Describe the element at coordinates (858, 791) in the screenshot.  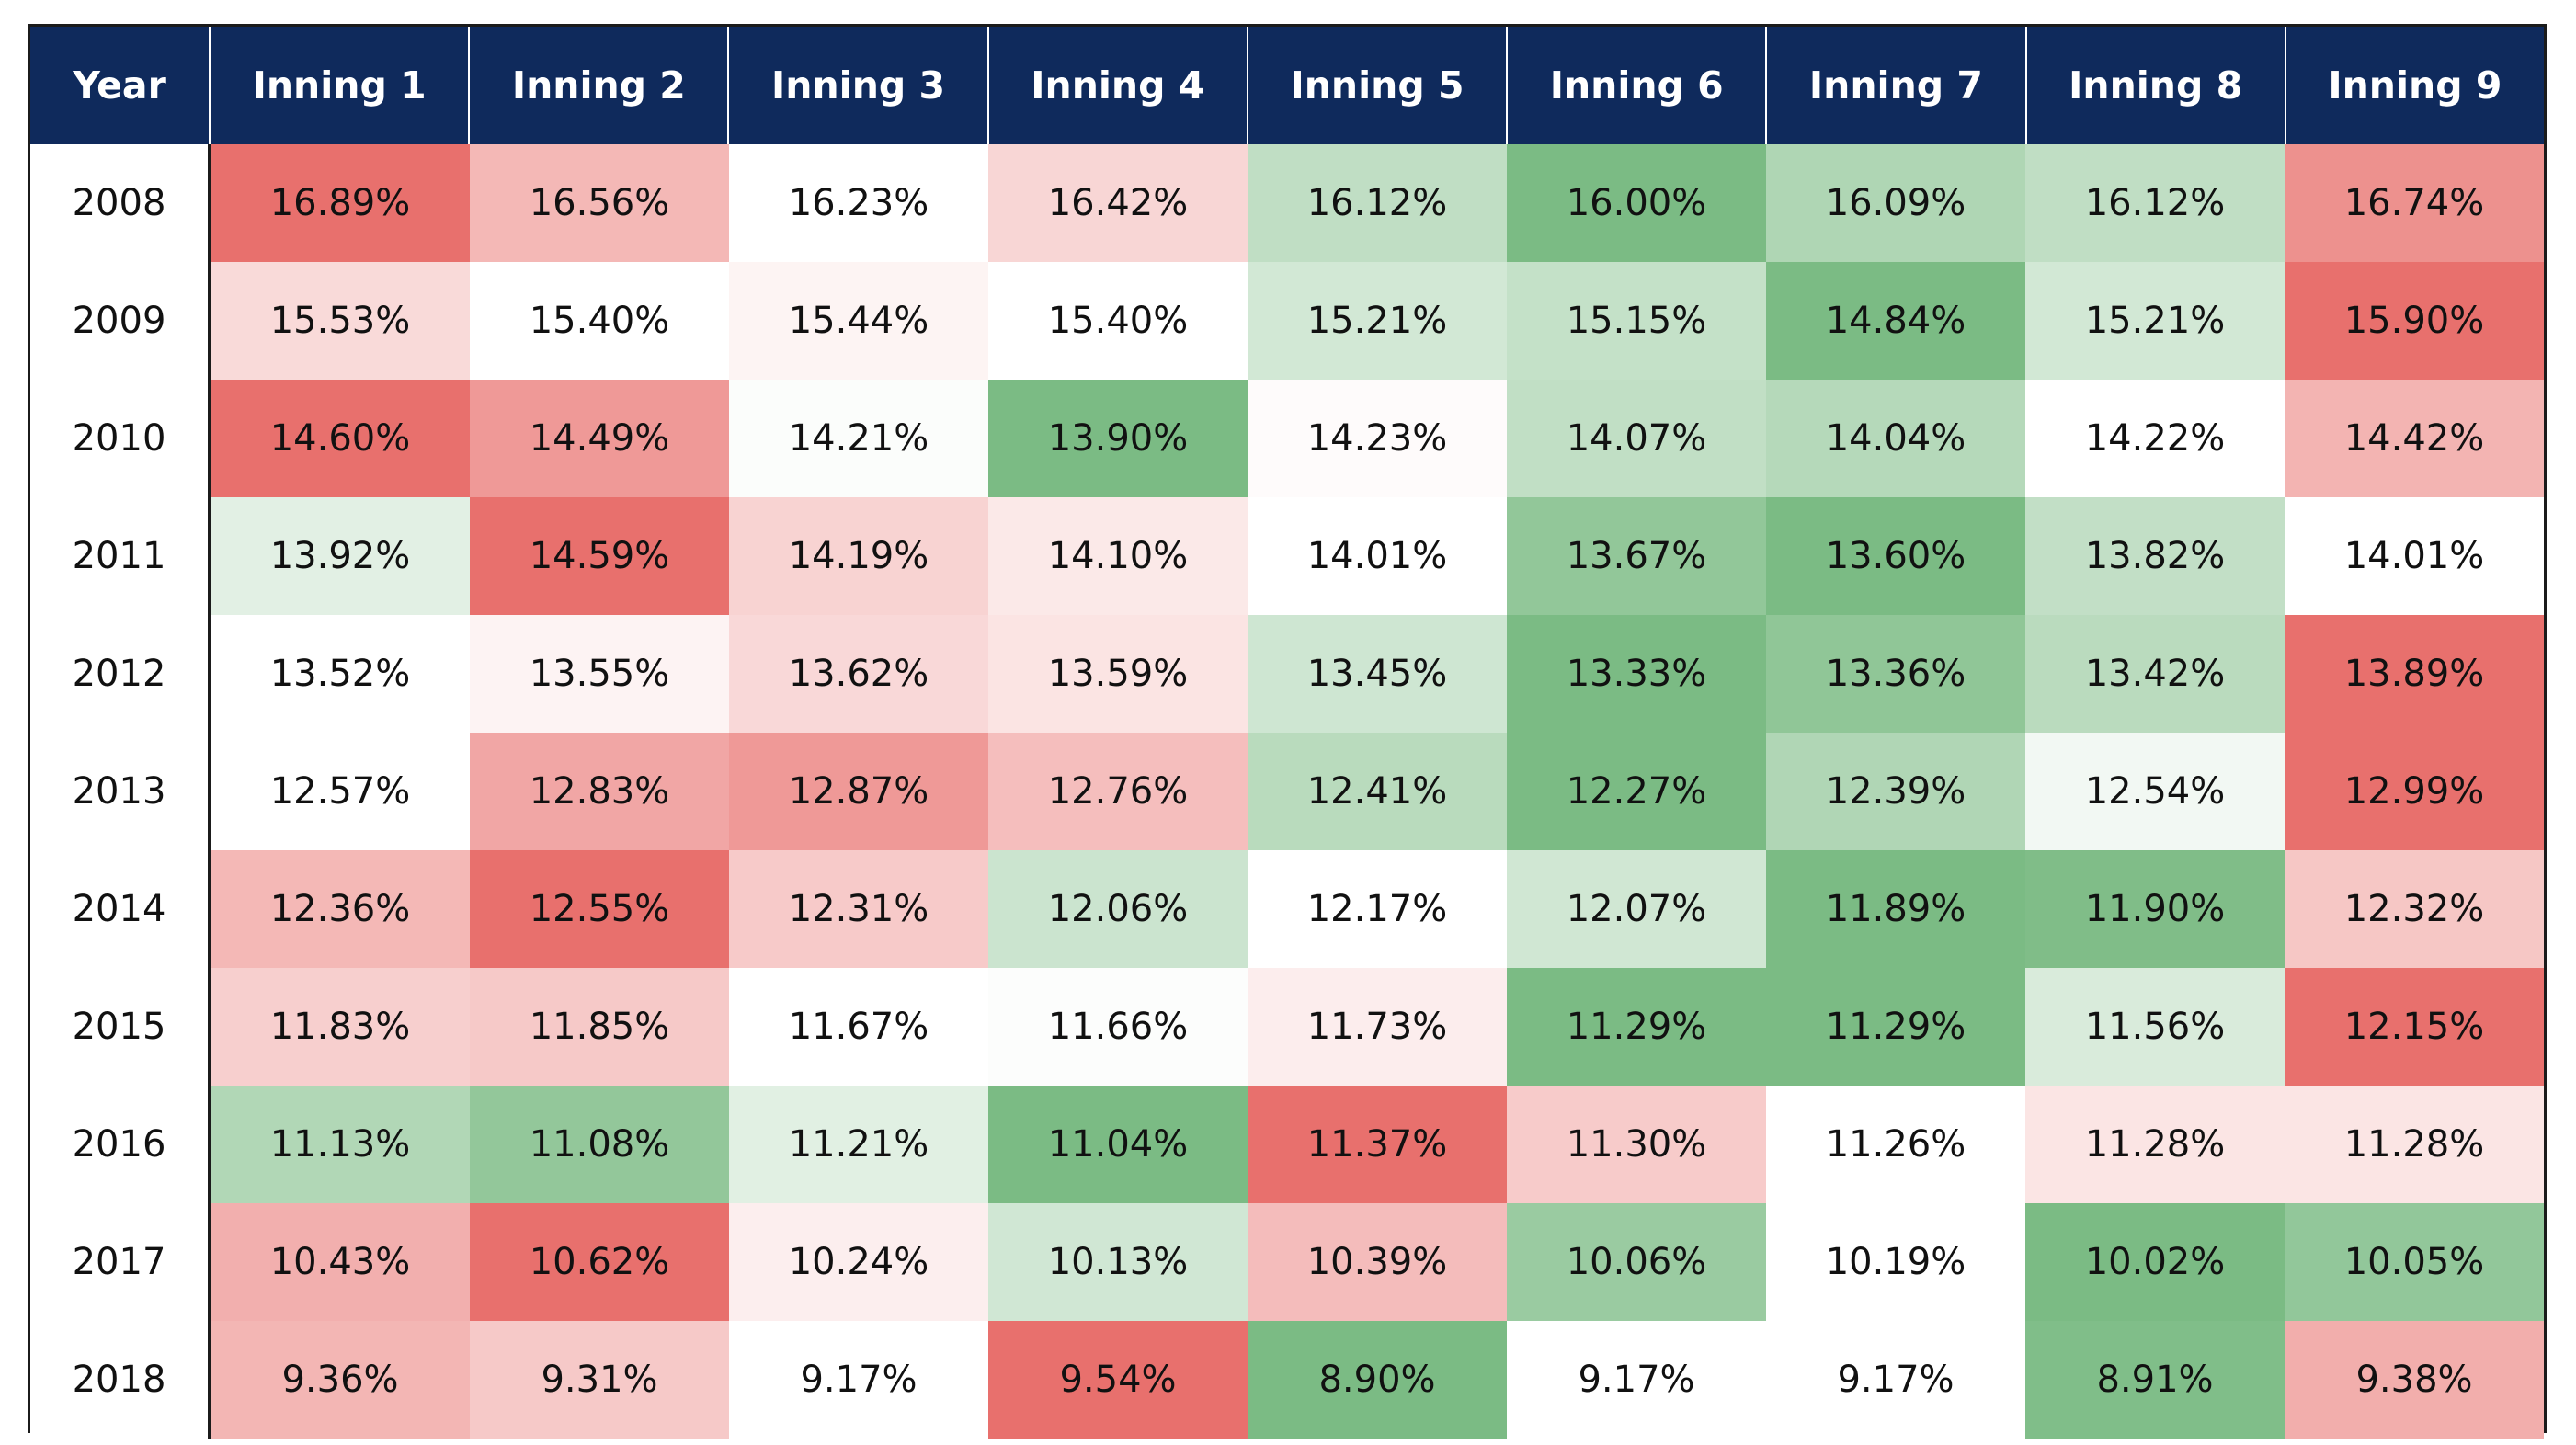
I see `value-cell: 12.87%` at that location.